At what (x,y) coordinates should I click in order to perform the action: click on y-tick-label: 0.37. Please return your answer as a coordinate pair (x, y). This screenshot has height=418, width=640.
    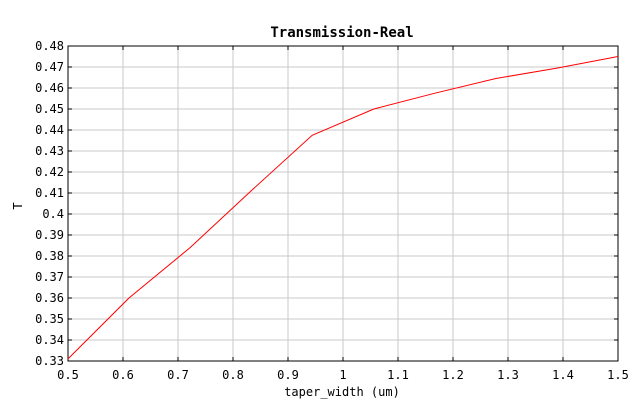
    Looking at the image, I should click on (49, 277).